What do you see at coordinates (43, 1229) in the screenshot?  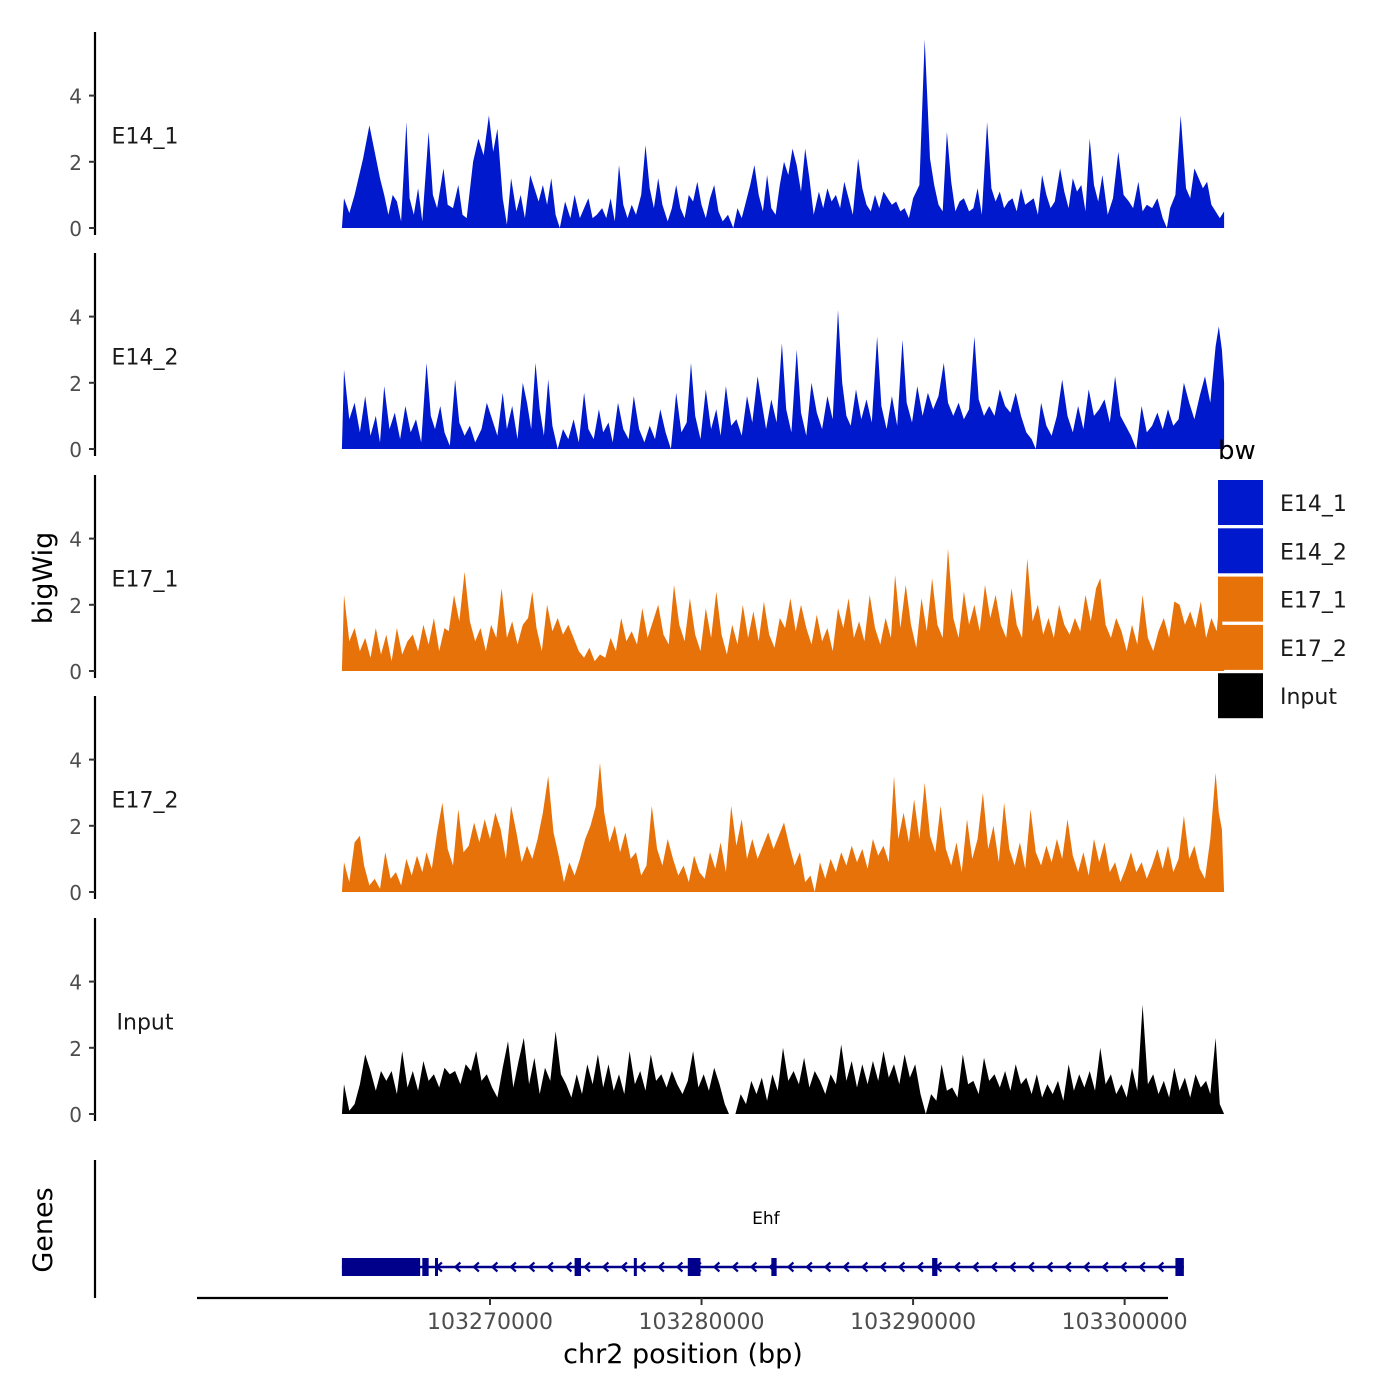 I see `genes-axis-title: Genes` at bounding box center [43, 1229].